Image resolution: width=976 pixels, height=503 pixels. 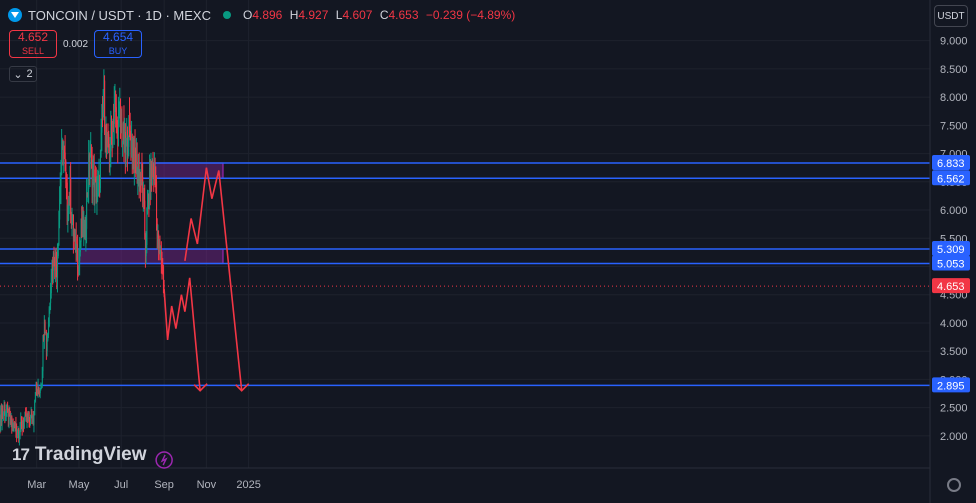 What do you see at coordinates (33, 44) in the screenshot?
I see `sell-button: 4.652 SELL` at bounding box center [33, 44].